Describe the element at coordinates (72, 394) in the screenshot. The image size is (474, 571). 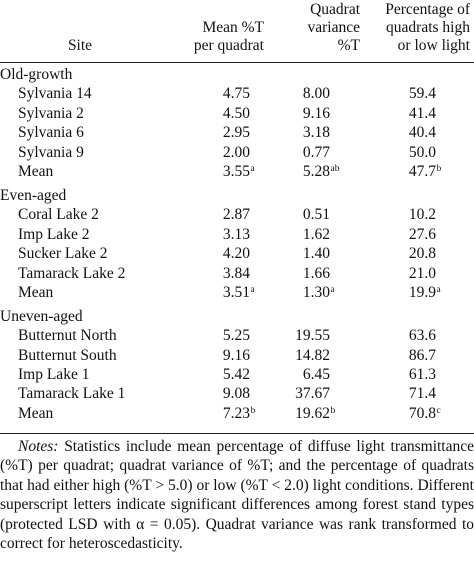
I see `site-name: Tamarack Lake 1` at that location.